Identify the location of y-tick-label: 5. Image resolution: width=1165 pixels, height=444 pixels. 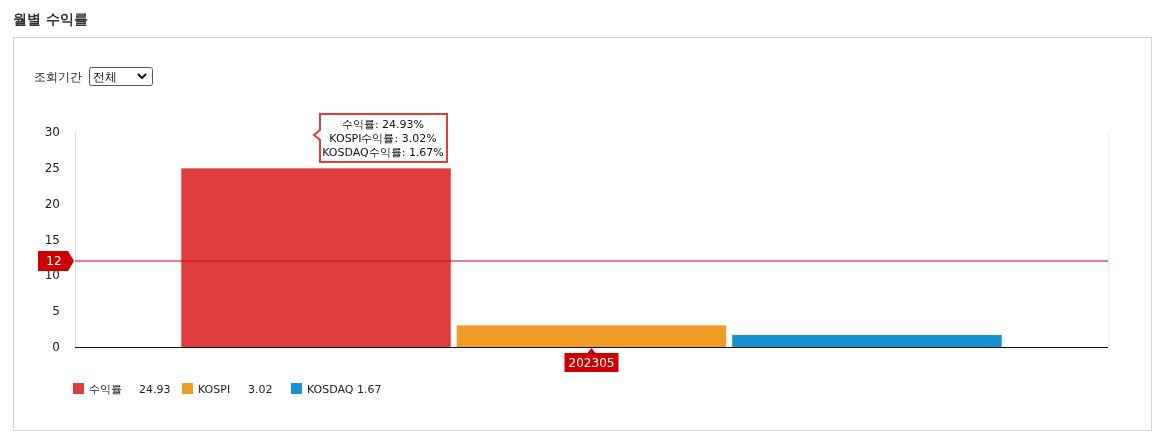
(56, 311).